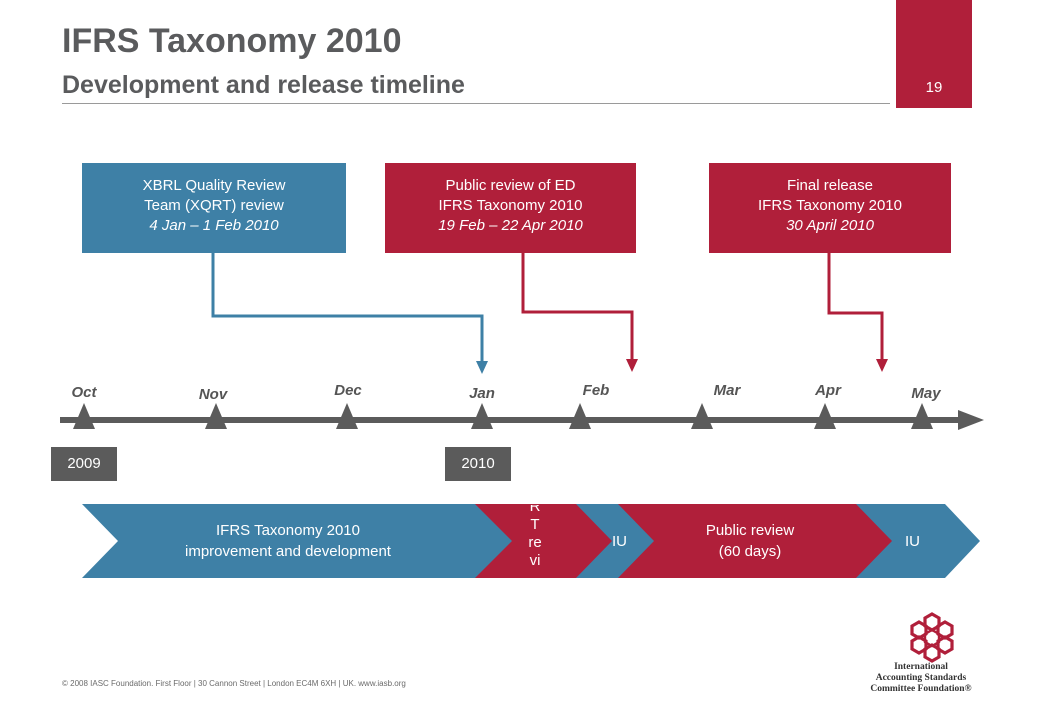 This screenshot has height=720, width=1040. What do you see at coordinates (84, 416) in the screenshot?
I see `marker-oct` at bounding box center [84, 416].